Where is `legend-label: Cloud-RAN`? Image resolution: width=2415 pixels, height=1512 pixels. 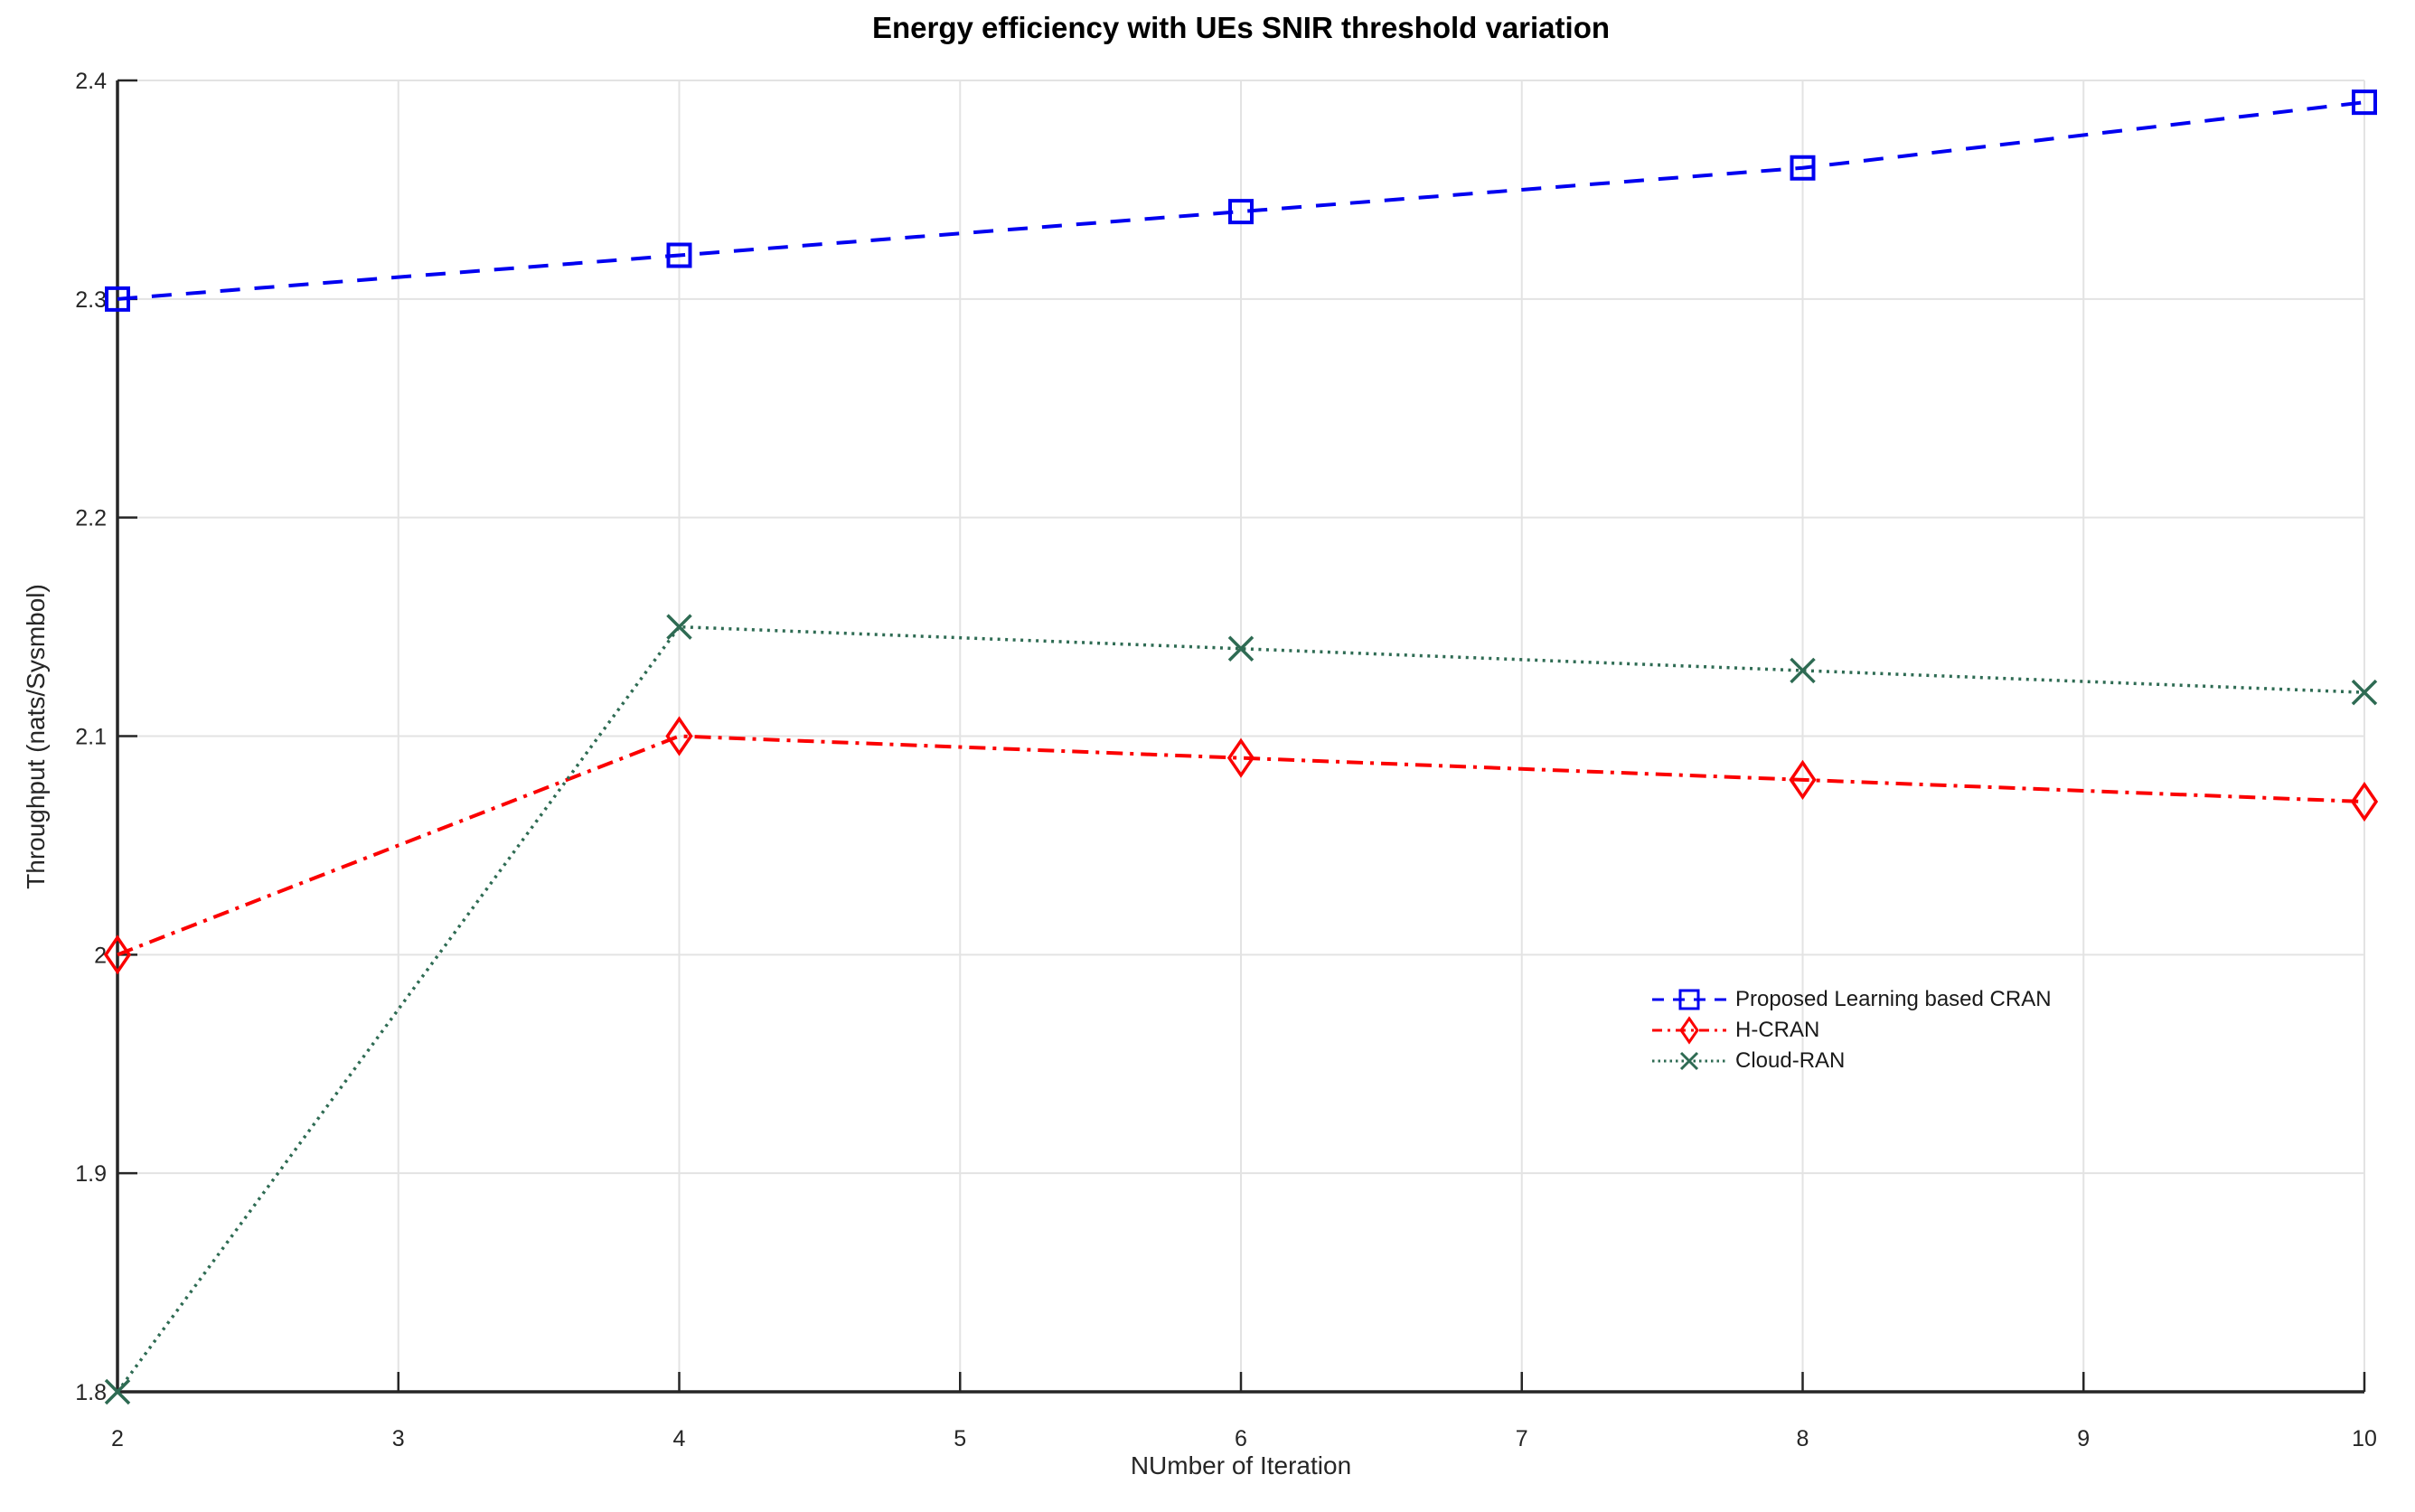 legend-label: Cloud-RAN is located at coordinates (1791, 1060).